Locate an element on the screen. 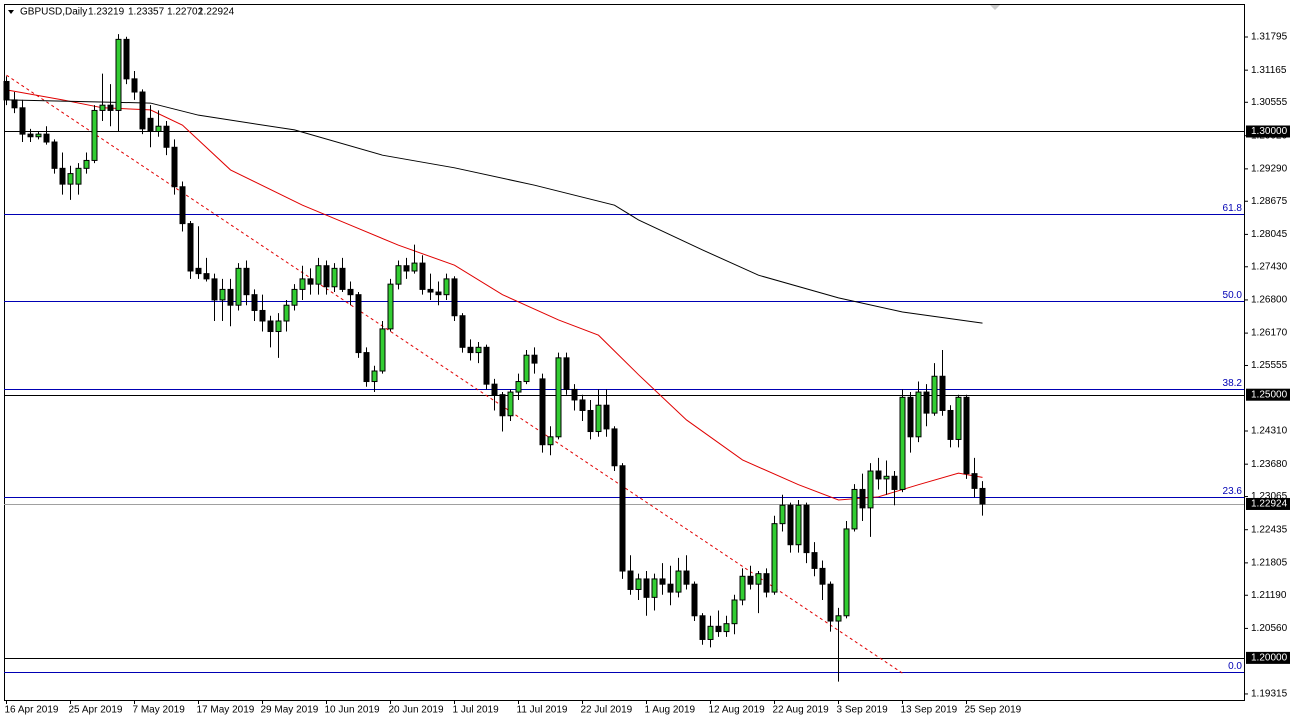 This screenshot has height=727, width=1292. menu-arrow is located at coordinates (11, 12).